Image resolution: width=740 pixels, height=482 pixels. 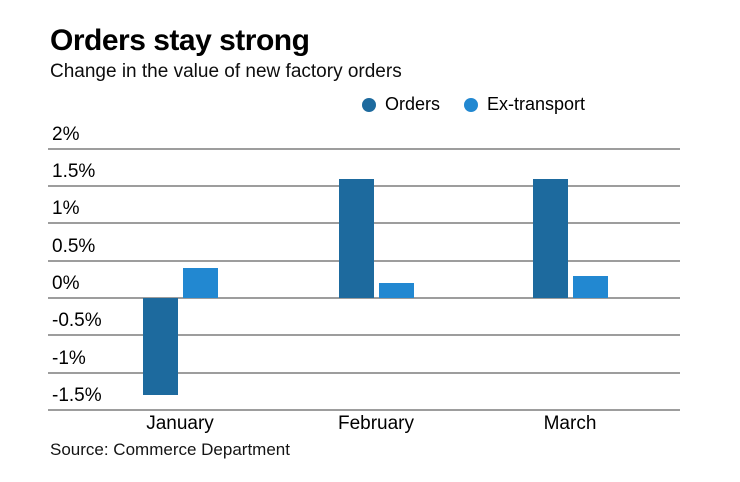 What do you see at coordinates (364, 335) in the screenshot?
I see `gridline--0.5` at bounding box center [364, 335].